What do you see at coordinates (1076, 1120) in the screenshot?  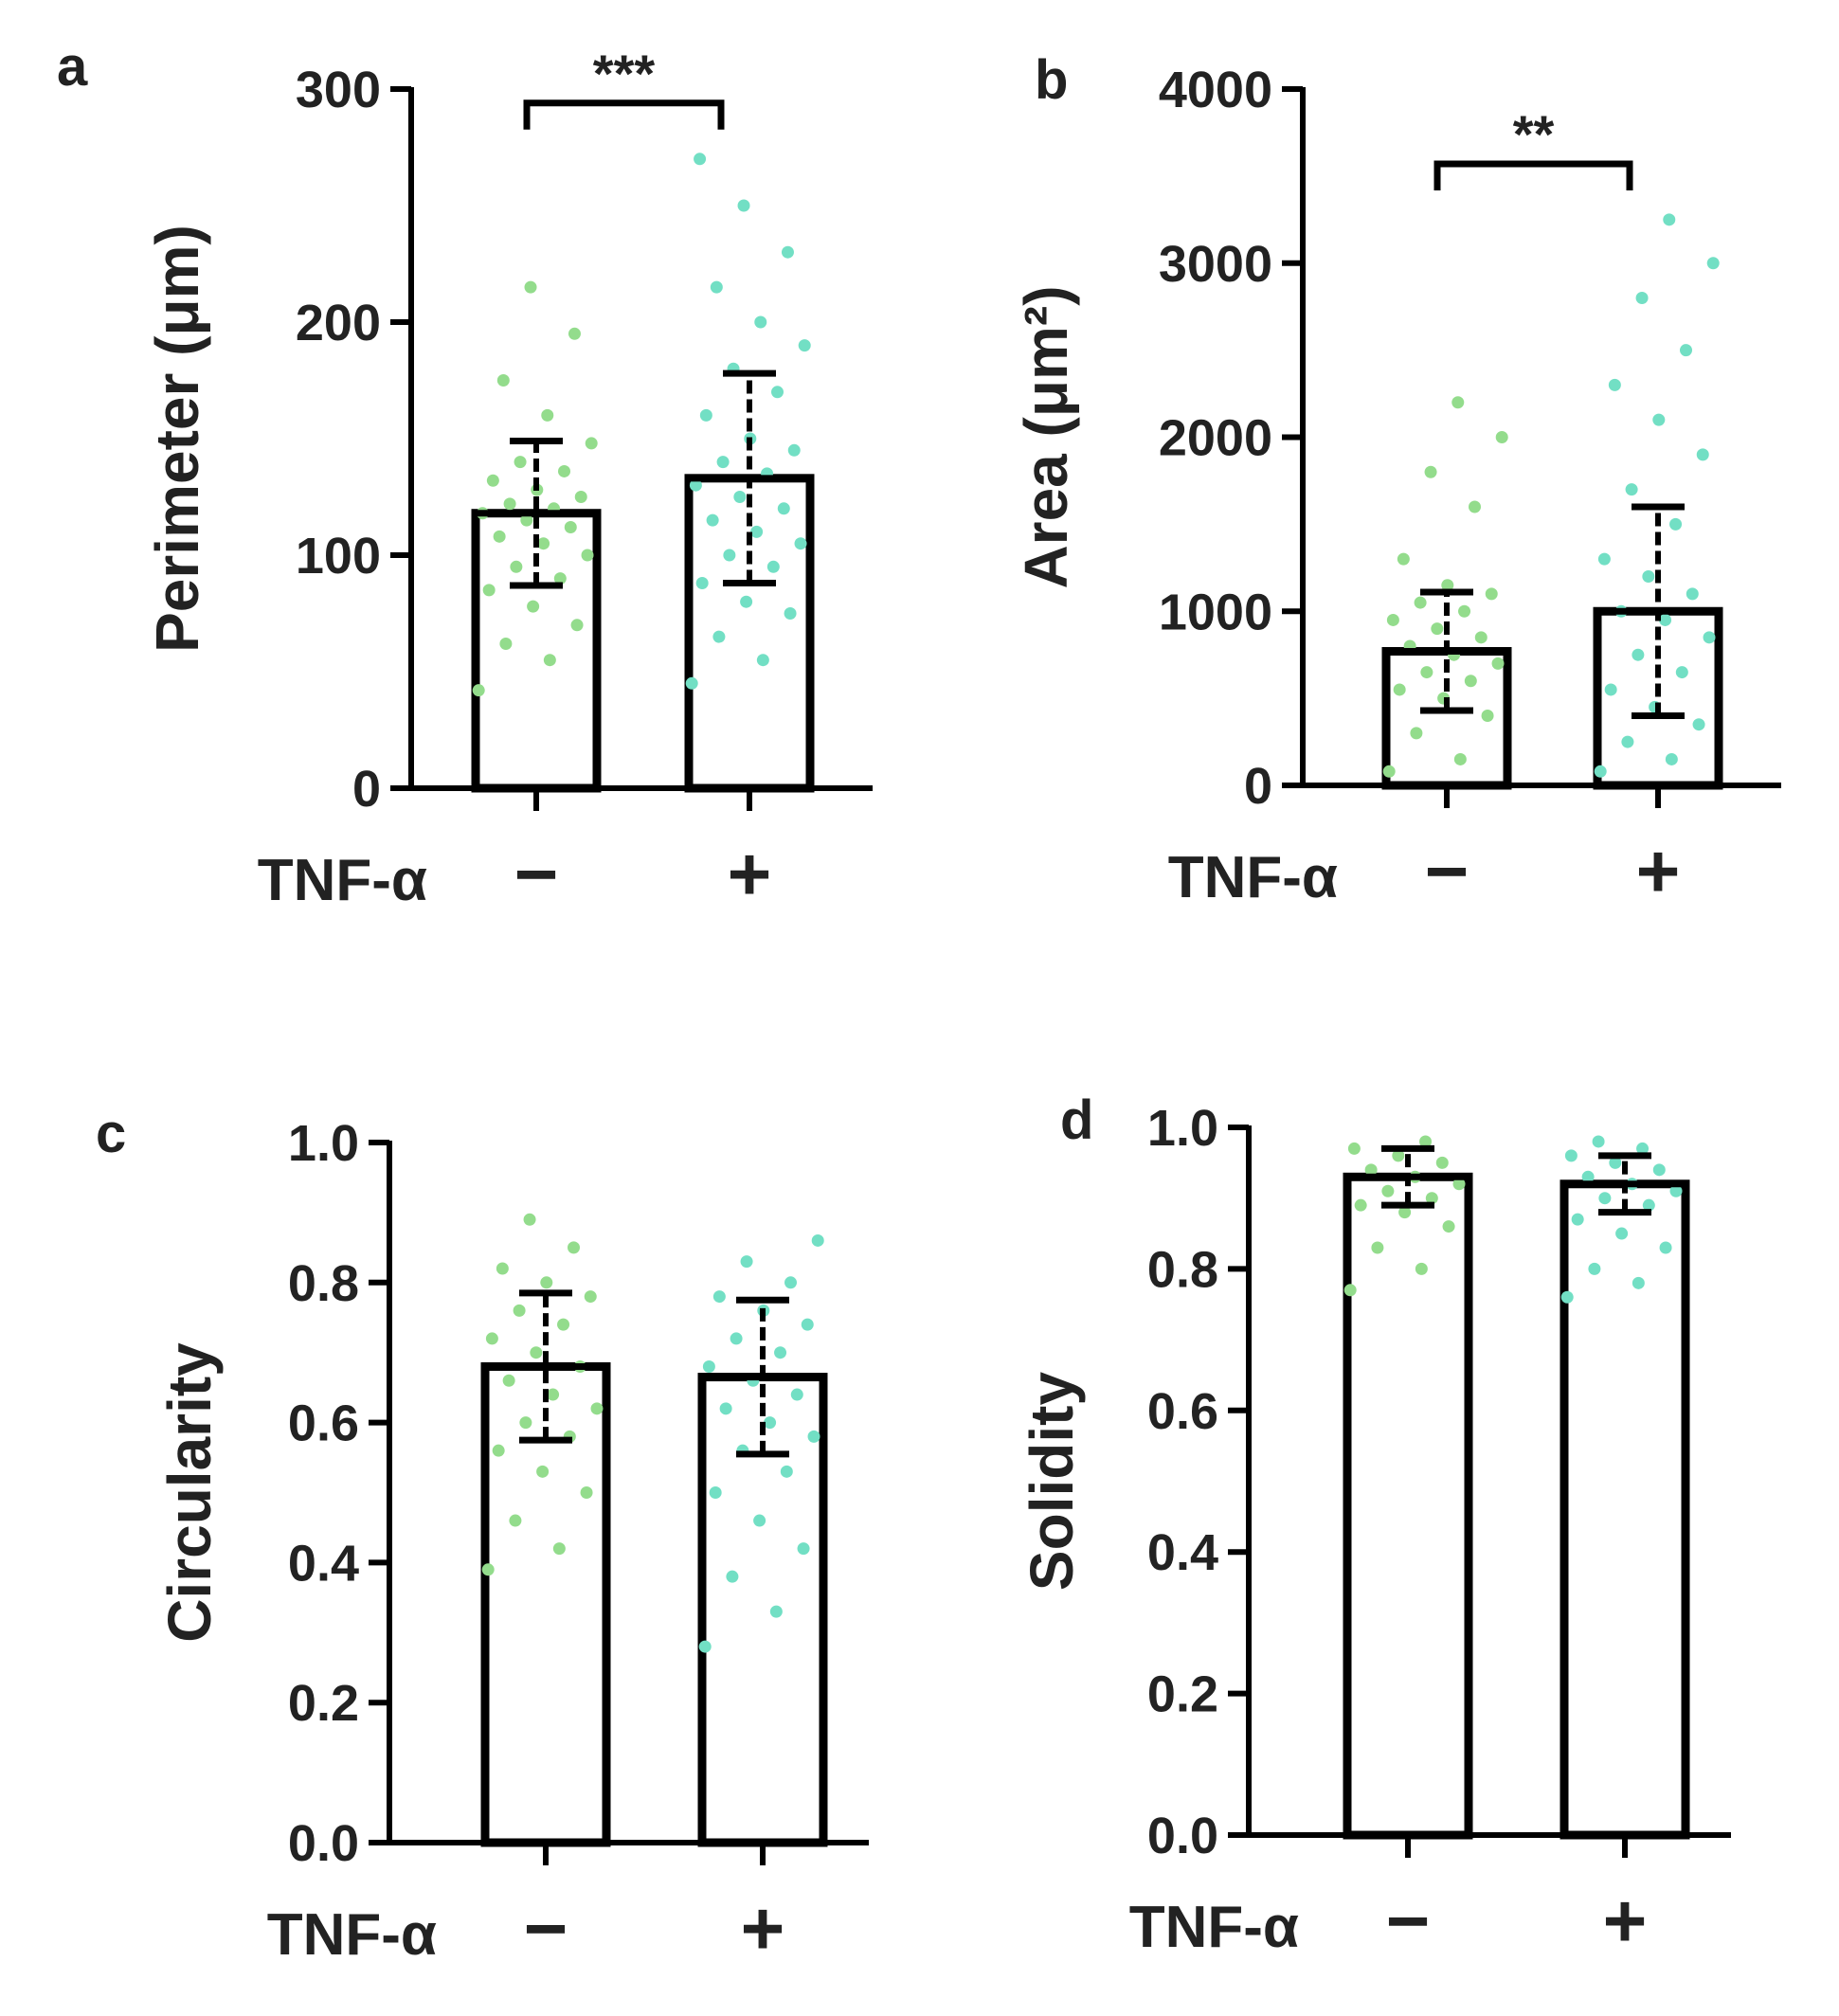 I see `panel-label: d` at bounding box center [1076, 1120].